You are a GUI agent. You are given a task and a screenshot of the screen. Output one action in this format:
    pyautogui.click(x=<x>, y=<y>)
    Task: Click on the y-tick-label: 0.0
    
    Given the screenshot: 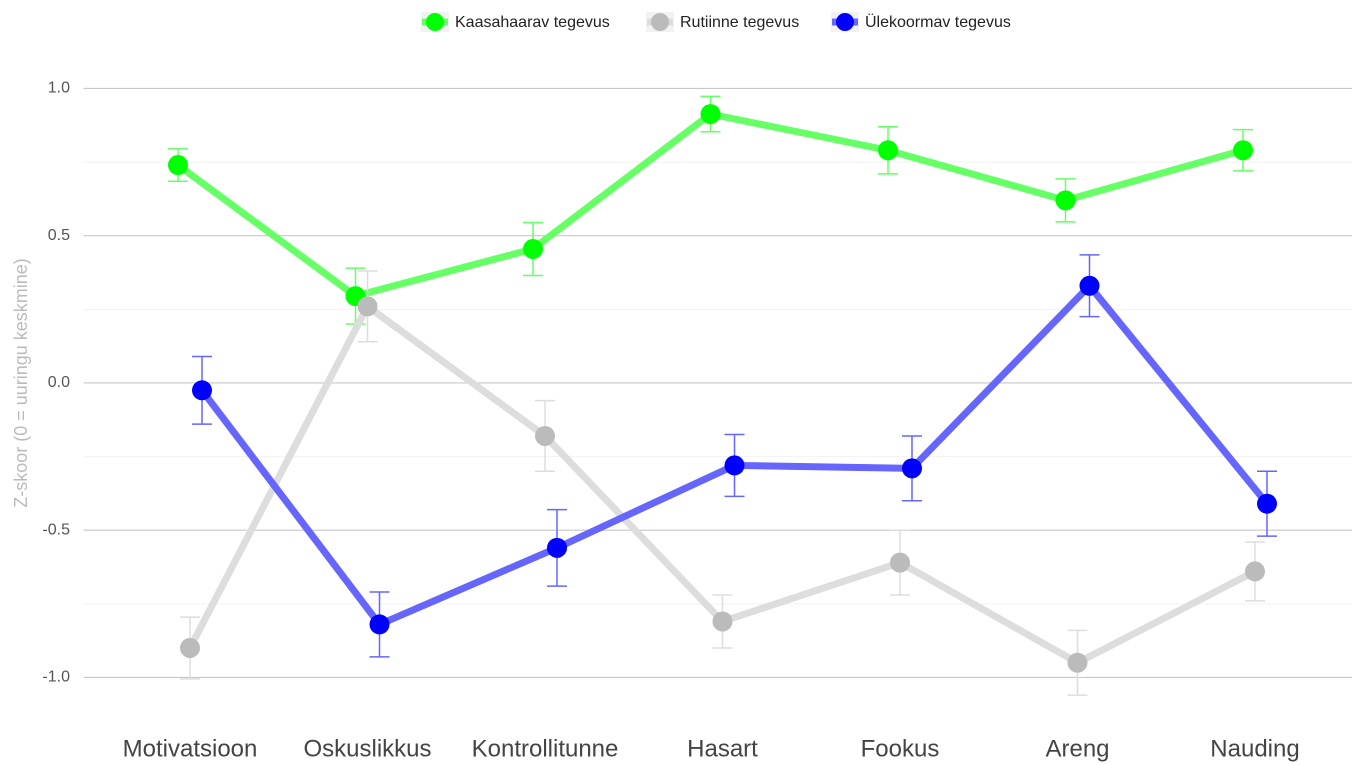 What is the action you would take?
    pyautogui.click(x=59, y=382)
    